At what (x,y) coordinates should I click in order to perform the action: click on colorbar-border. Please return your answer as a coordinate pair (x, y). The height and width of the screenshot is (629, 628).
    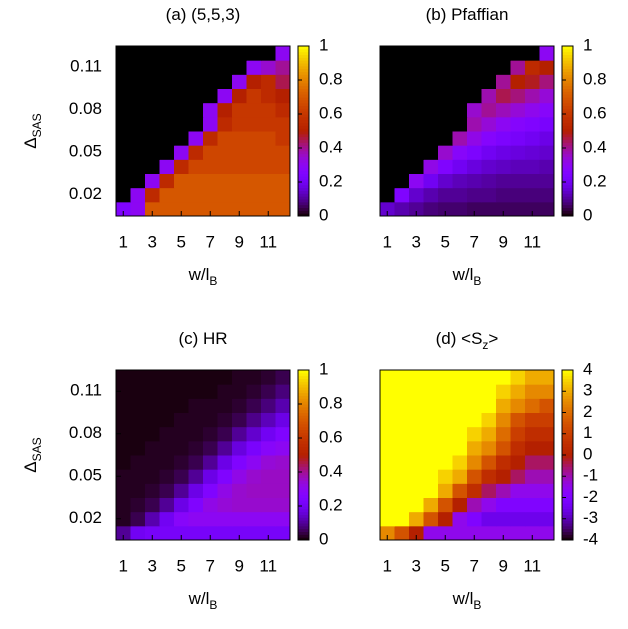
    Looking at the image, I should click on (567, 131).